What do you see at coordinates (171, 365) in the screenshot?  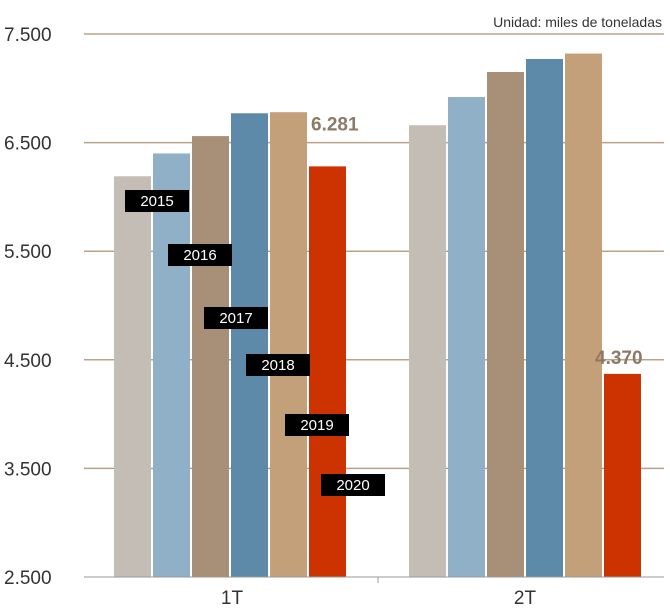 I see `bar-2016-1T` at bounding box center [171, 365].